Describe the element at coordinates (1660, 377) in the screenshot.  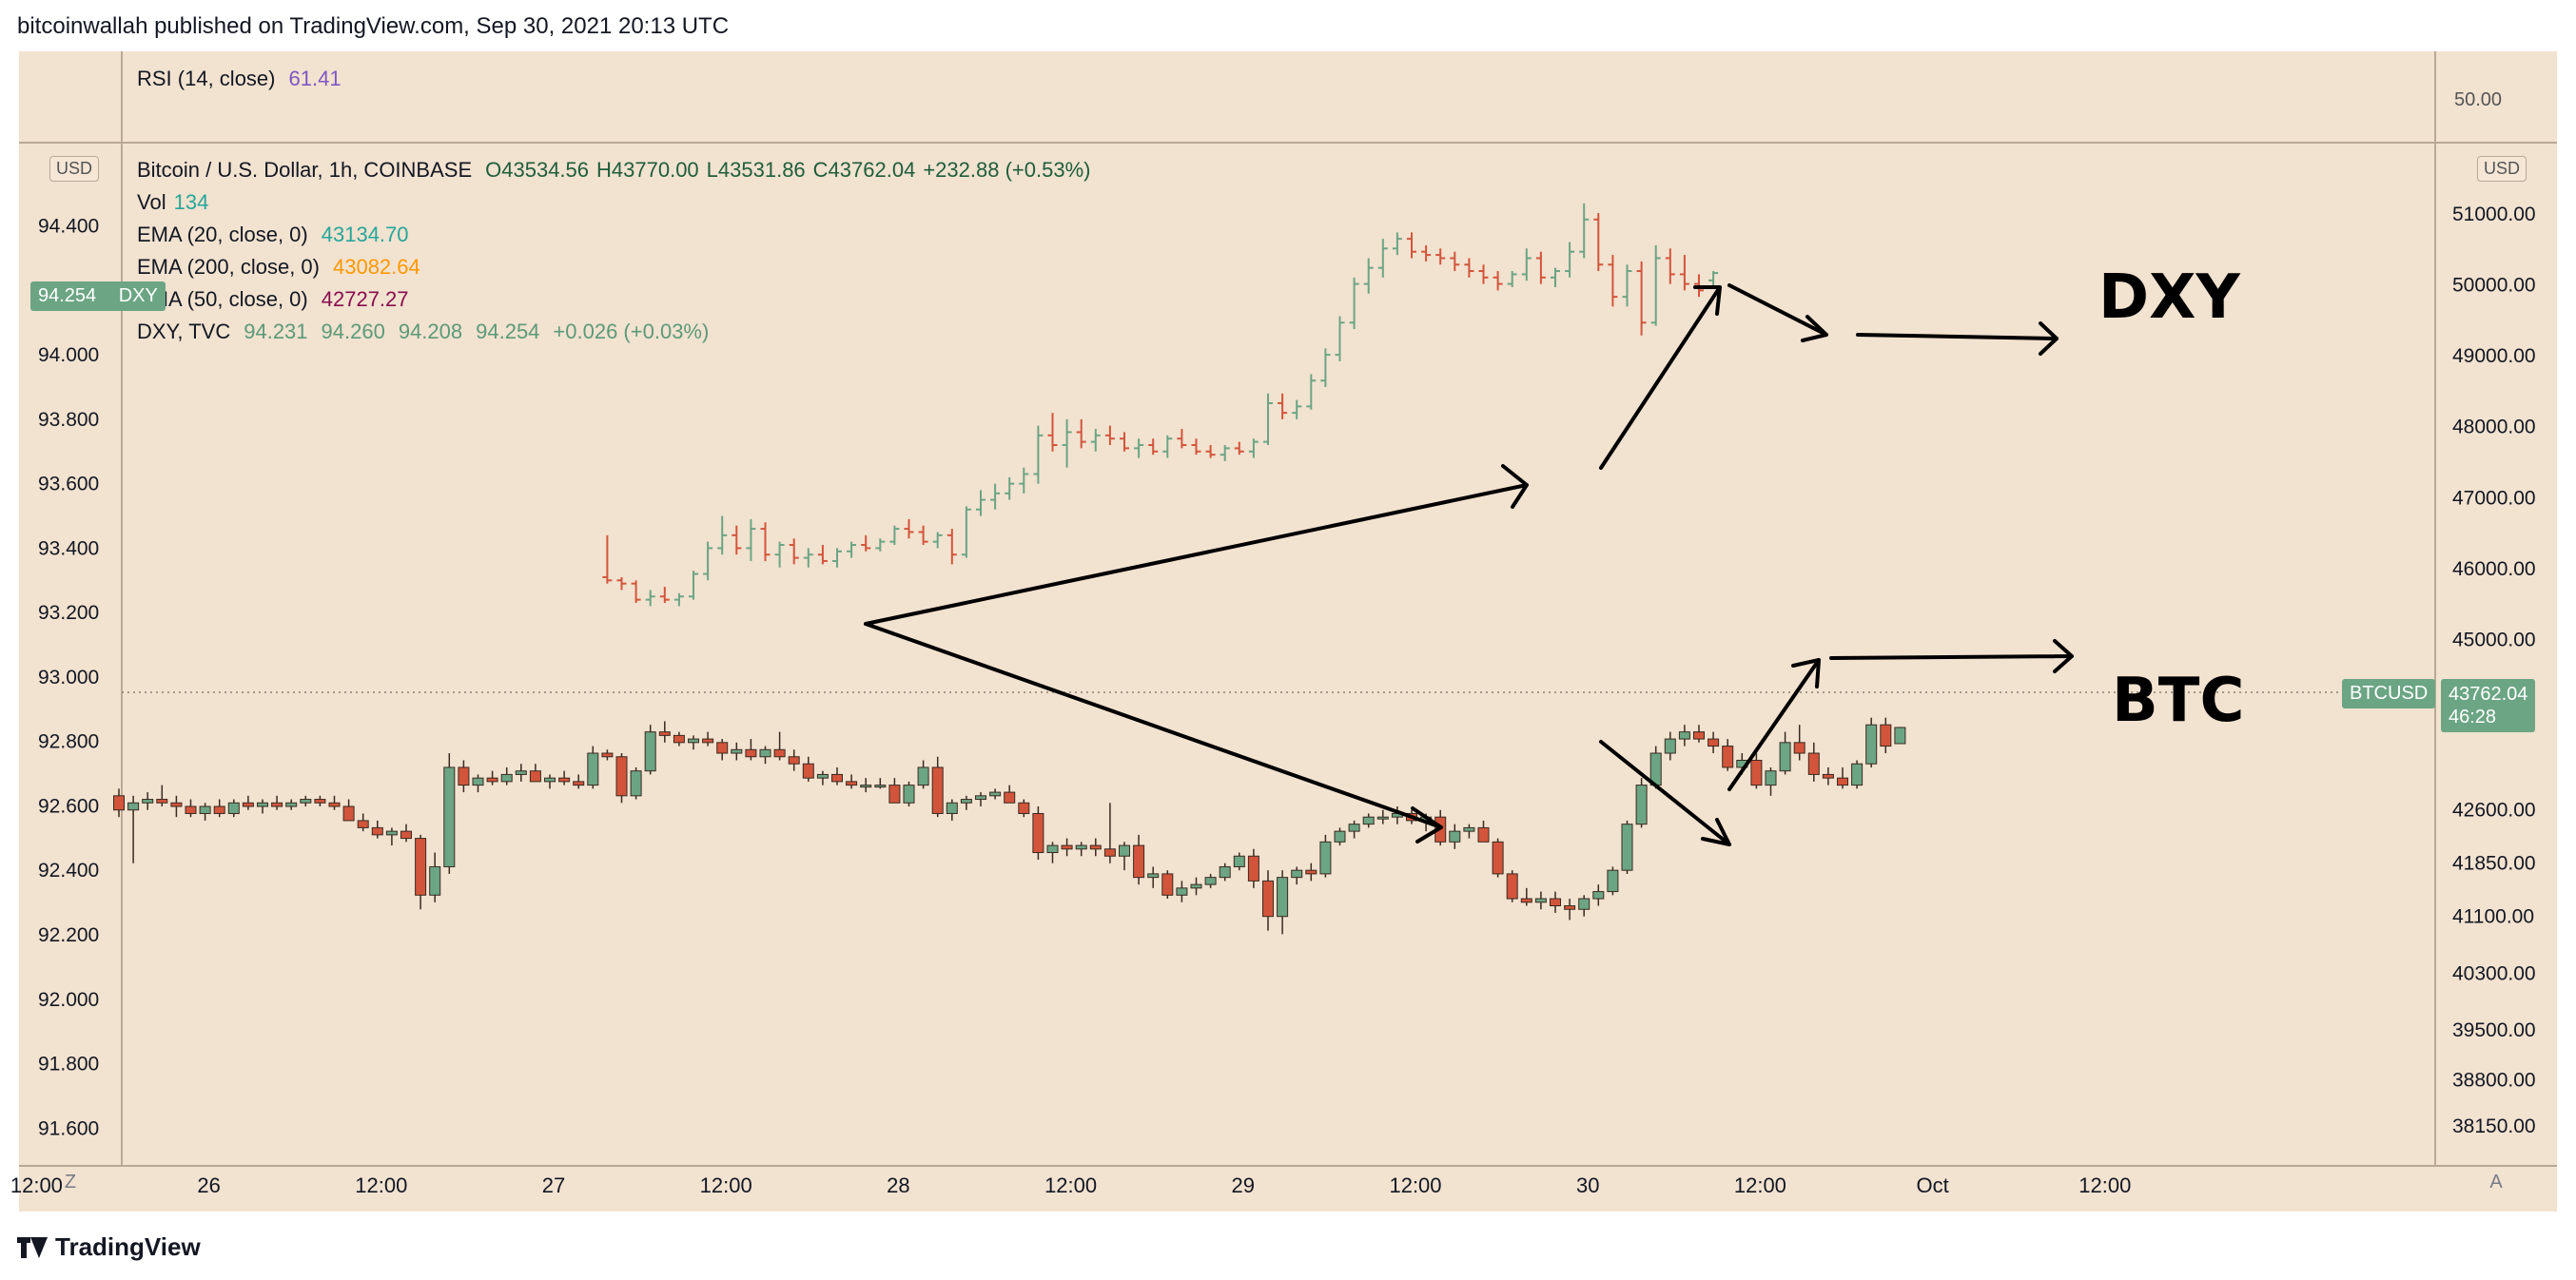
I see `arrow-dxy-surge` at that location.